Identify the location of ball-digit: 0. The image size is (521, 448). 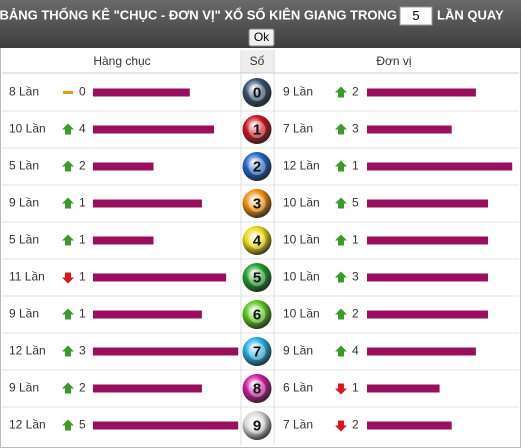
(257, 92).